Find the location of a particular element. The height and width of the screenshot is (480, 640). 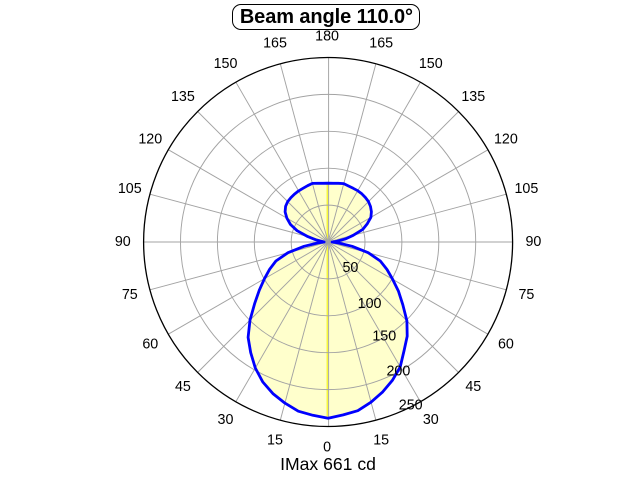

svg-text: 200 is located at coordinates (398, 371).